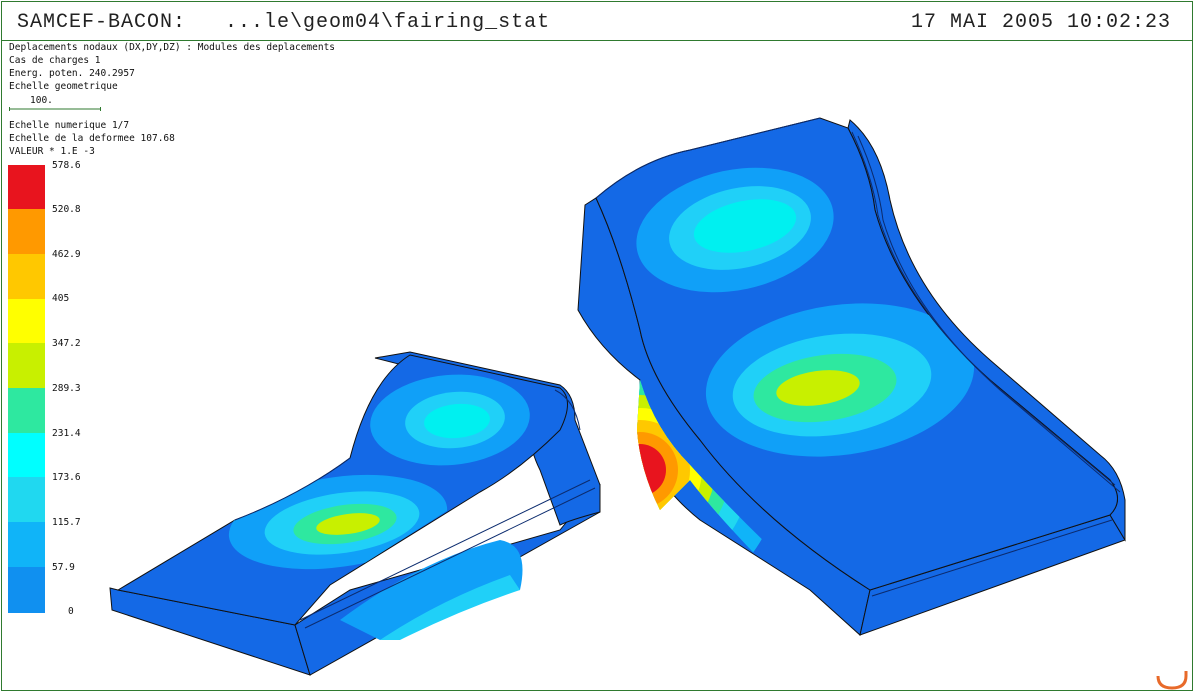 This screenshot has width=1200, height=700. I want to click on legend-label: 462.9, so click(66, 254).